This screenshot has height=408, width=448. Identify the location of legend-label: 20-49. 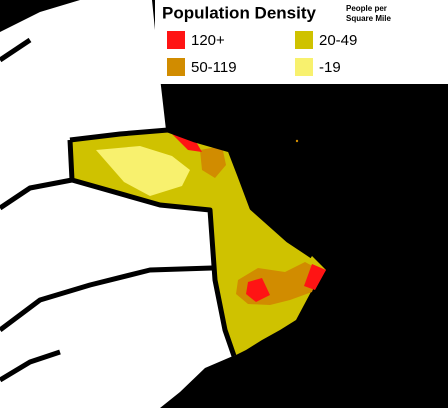
(338, 40).